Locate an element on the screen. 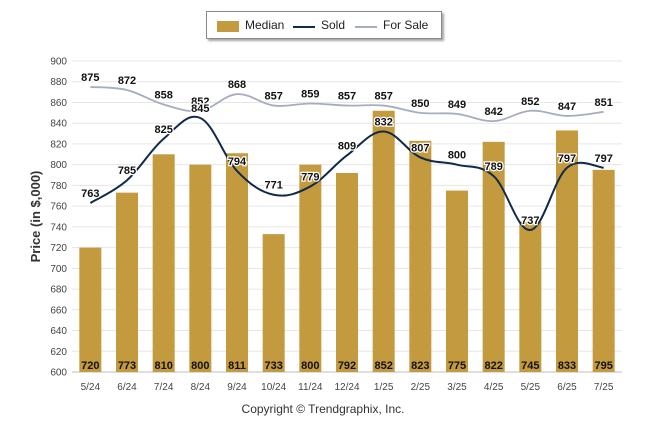  for-sale-data-label: 847 is located at coordinates (567, 107).